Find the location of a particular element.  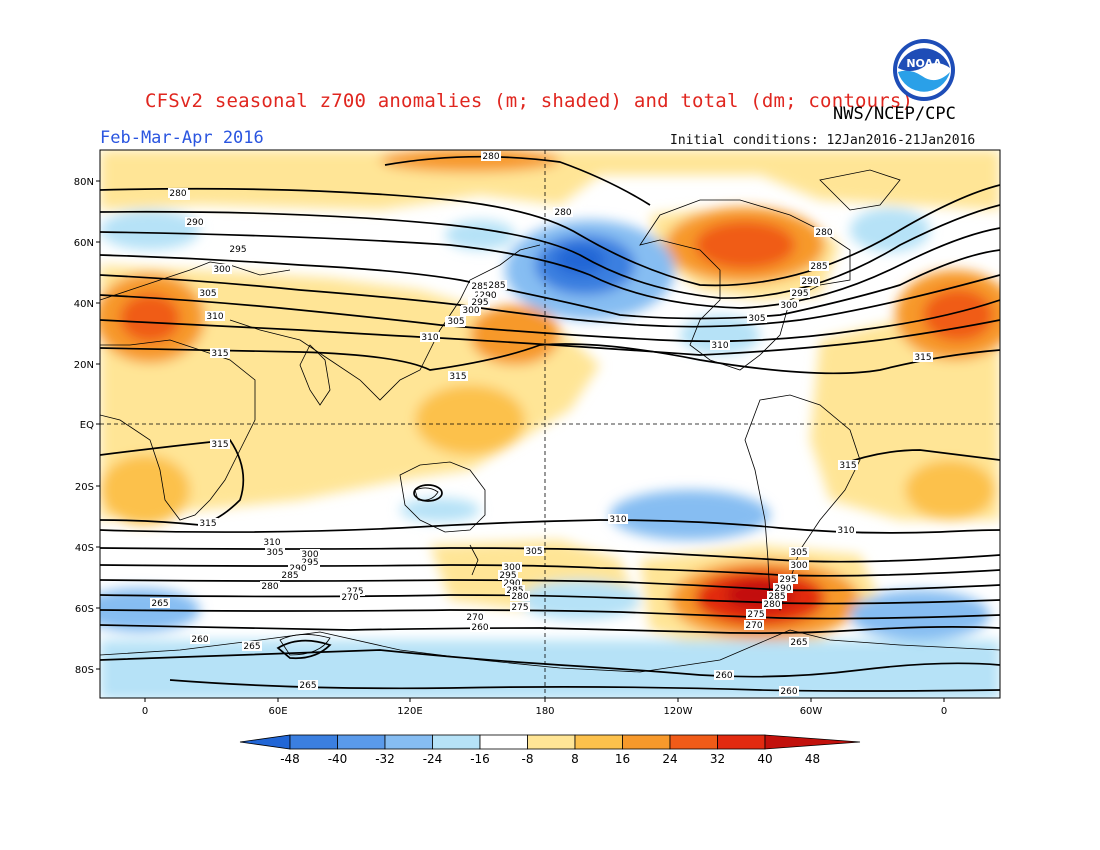

contour-n6 is located at coordinates (550, 318).